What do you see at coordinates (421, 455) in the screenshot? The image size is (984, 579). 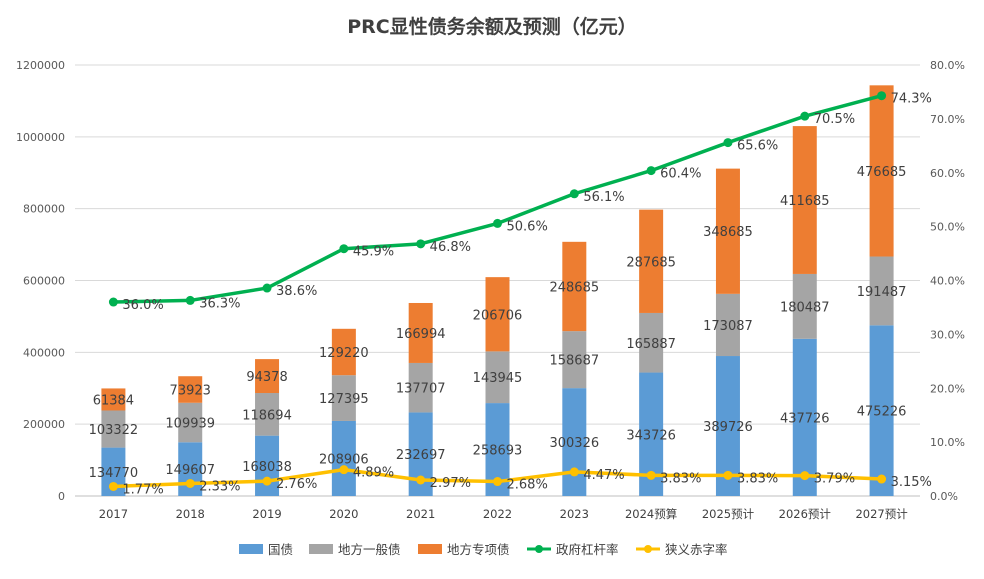 I see `bar-data-label: 232697` at bounding box center [421, 455].